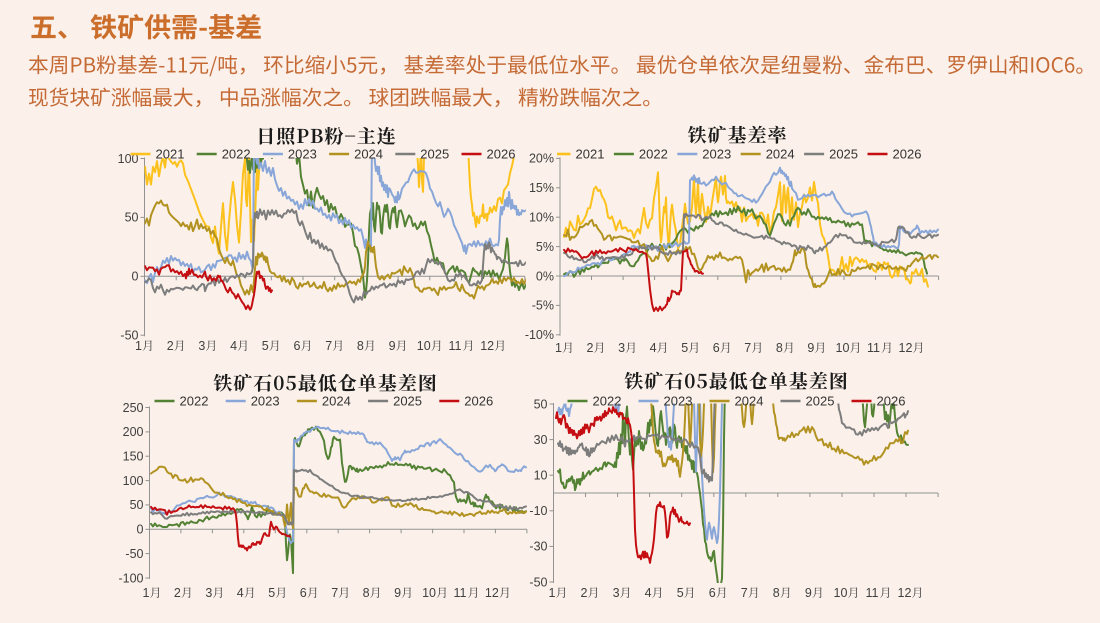 This screenshot has width=1100, height=623. What do you see at coordinates (545, 247) in the screenshot?
I see `svg-text: 5%` at bounding box center [545, 247].